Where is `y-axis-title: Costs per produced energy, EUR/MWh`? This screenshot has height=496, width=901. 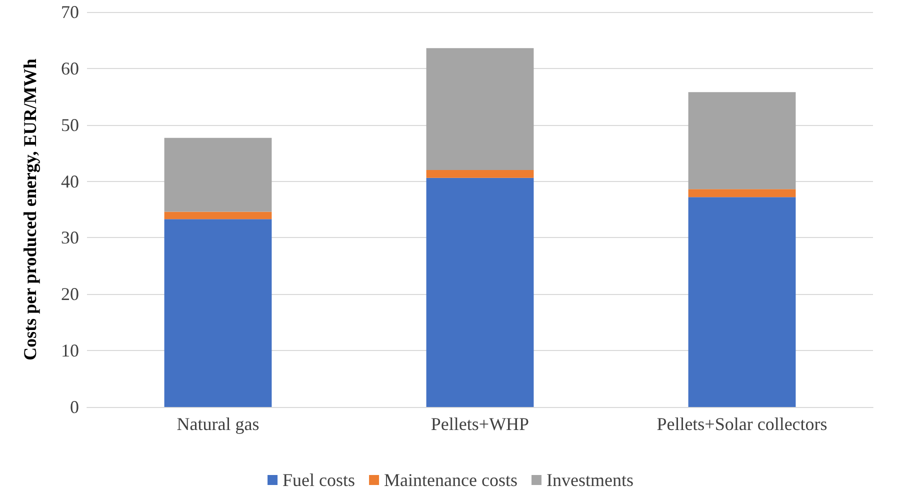 y-axis-title: Costs per produced energy, EUR/MWh is located at coordinates (30, 209).